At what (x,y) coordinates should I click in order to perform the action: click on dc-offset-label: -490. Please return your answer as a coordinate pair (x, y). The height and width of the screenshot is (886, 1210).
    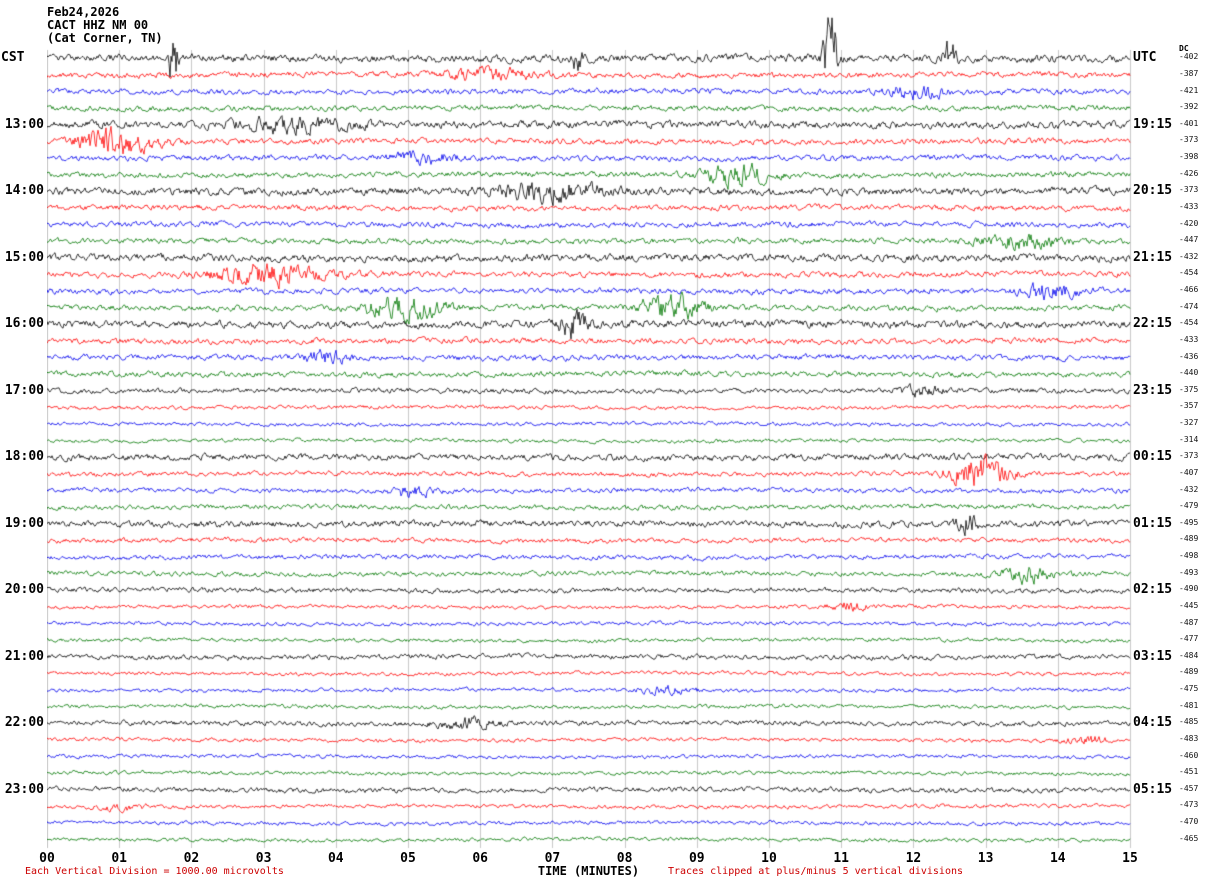
    Looking at the image, I should click on (1189, 589).